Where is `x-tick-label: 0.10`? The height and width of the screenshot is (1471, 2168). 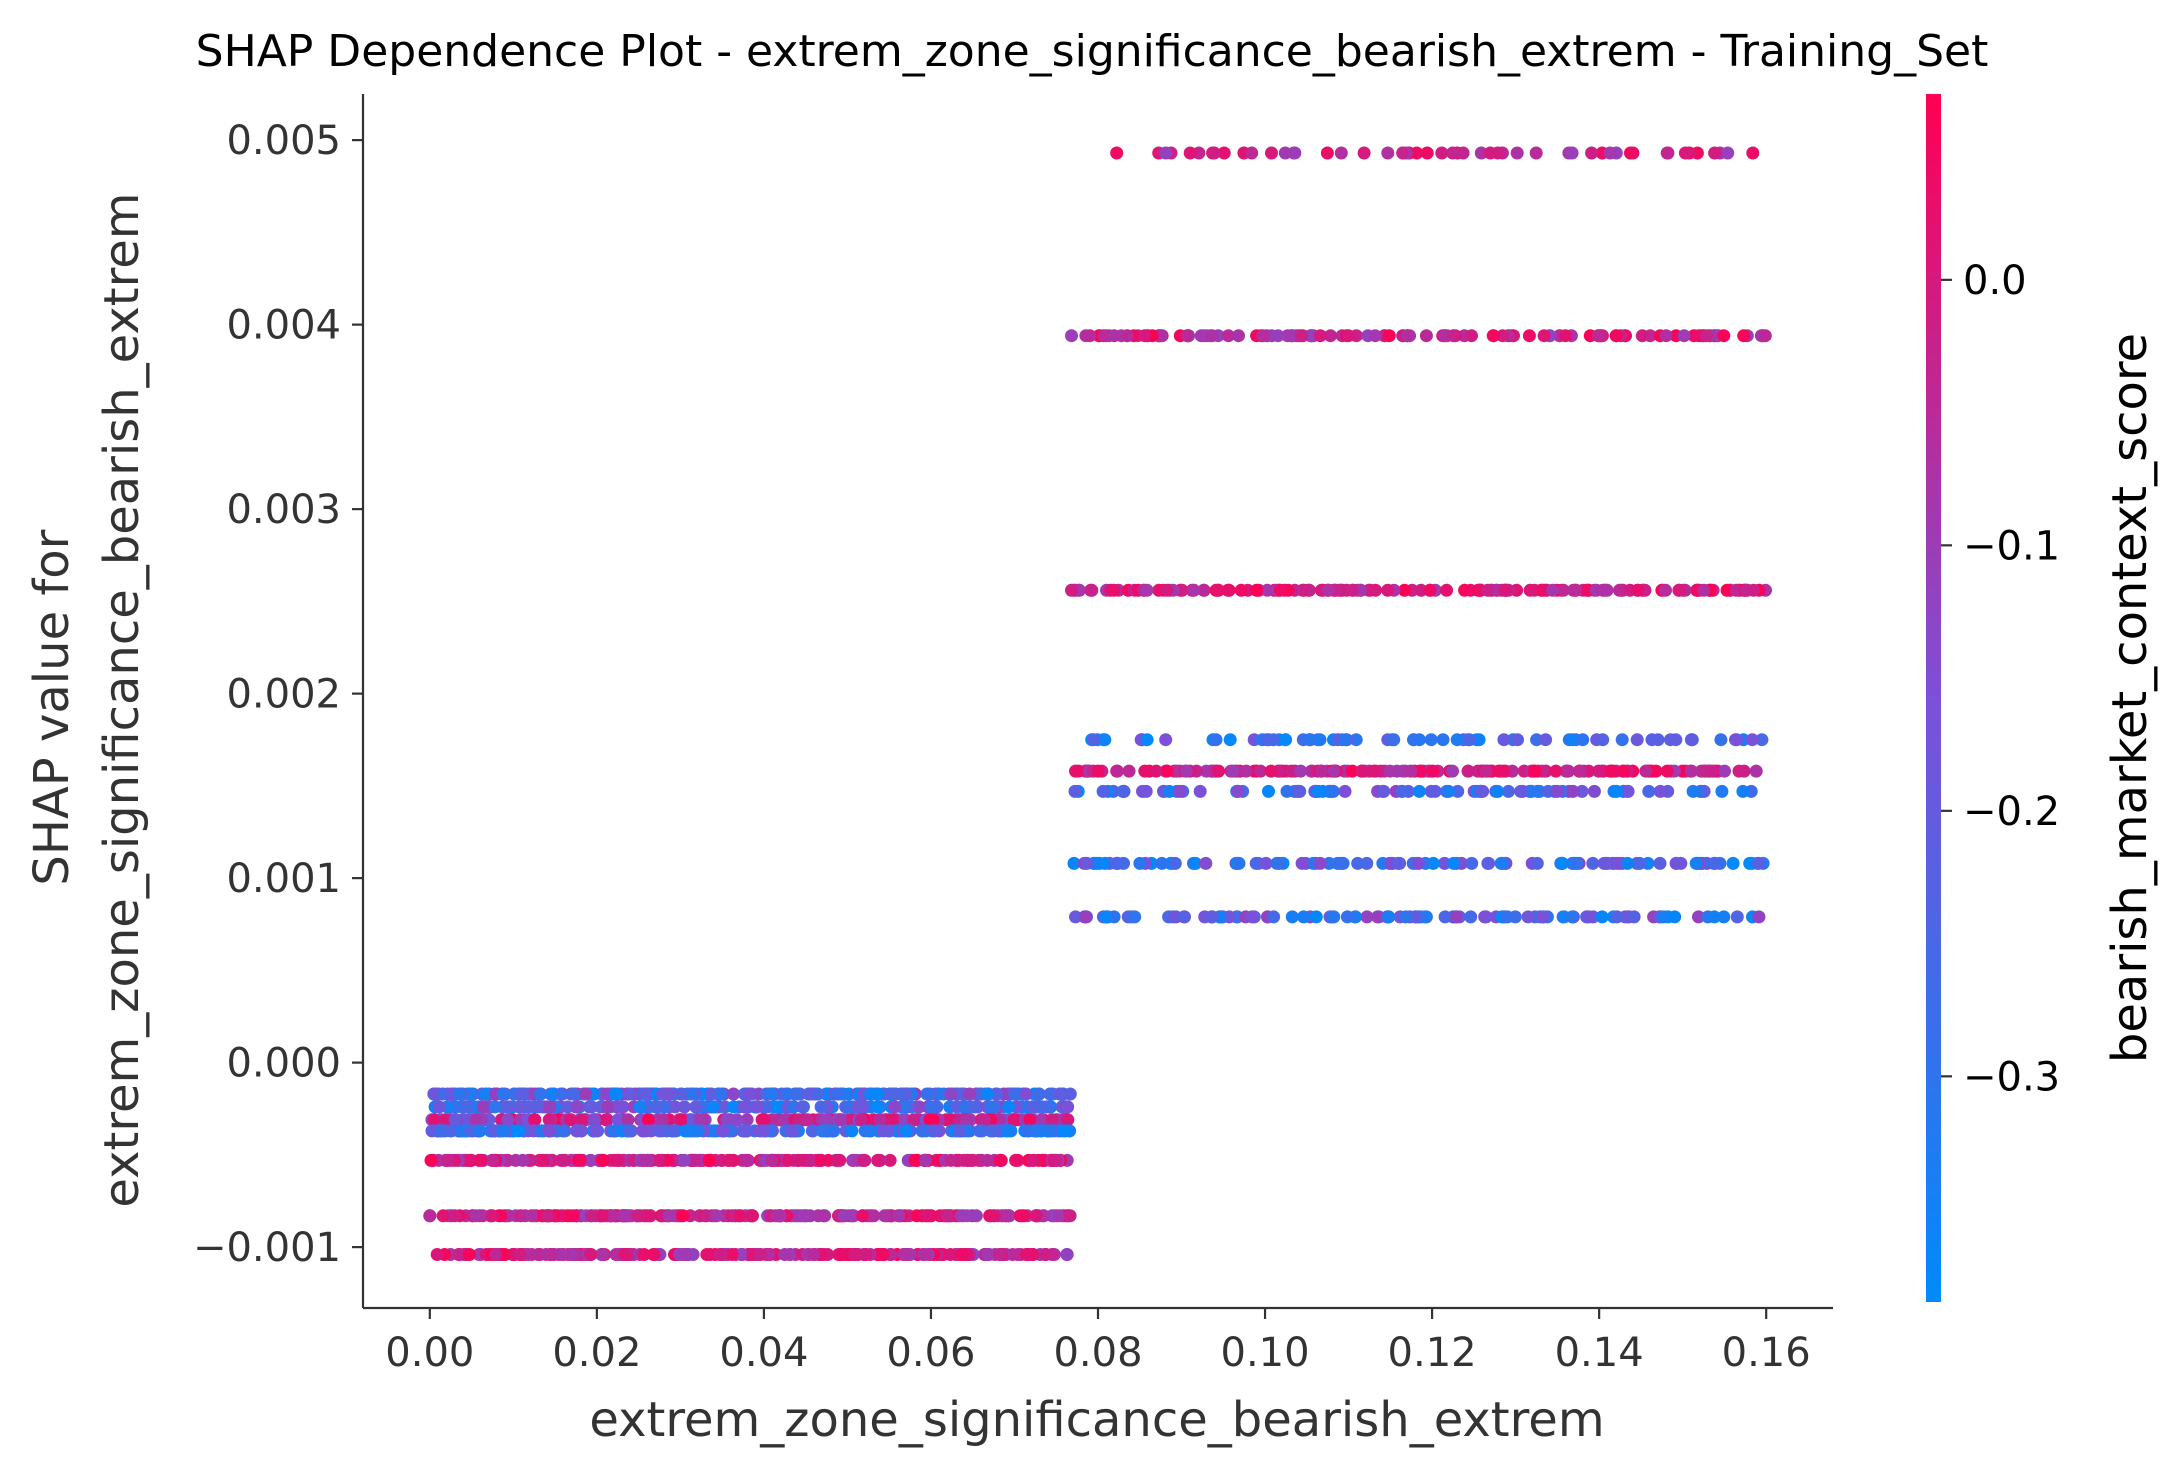
x-tick-label: 0.10 is located at coordinates (1265, 1353).